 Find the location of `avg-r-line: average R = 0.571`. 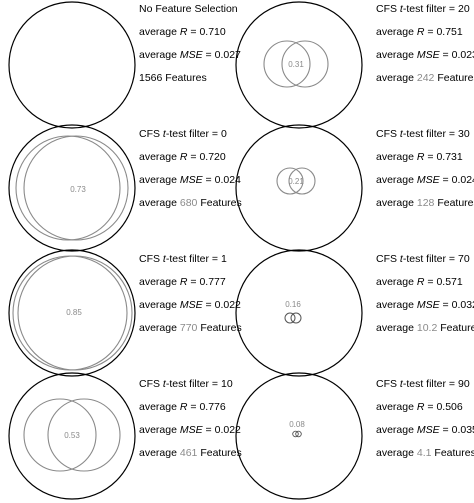

avg-r-line: average R = 0.571 is located at coordinates (419, 282).